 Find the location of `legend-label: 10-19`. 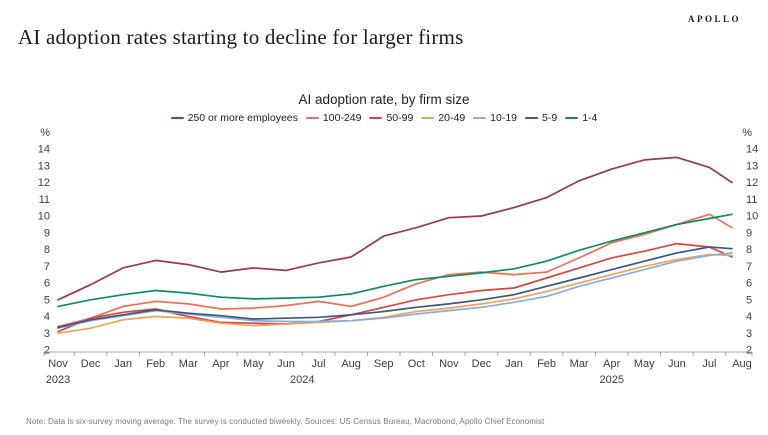

legend-label: 10-19 is located at coordinates (504, 118).